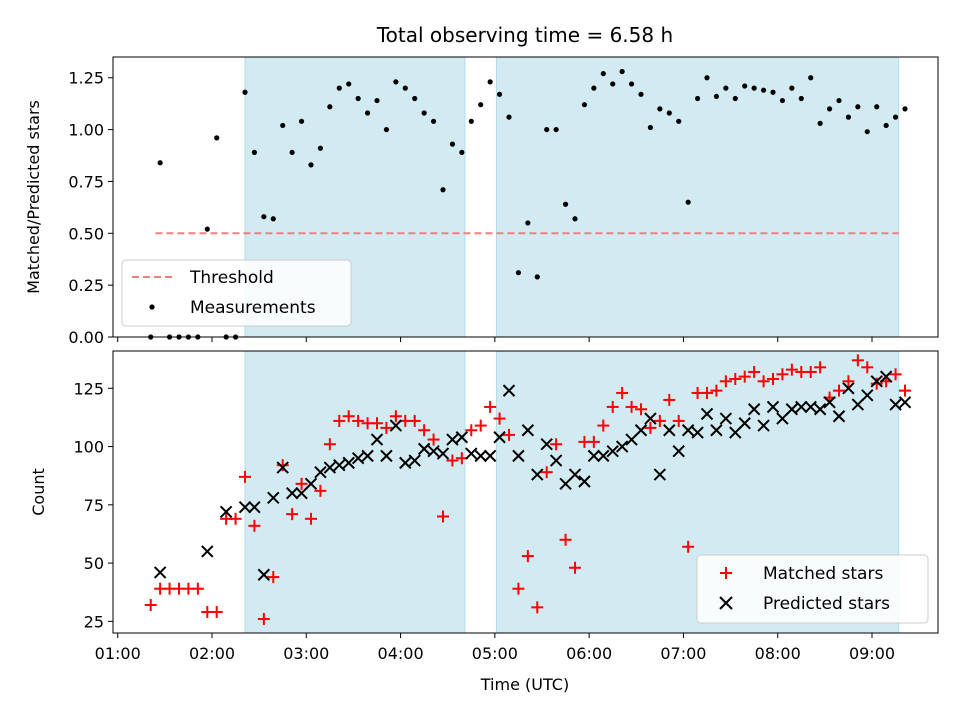 Image resolution: width=960 pixels, height=720 pixels. I want to click on chart-title: Total observing time = 6.58 h, so click(524, 35).